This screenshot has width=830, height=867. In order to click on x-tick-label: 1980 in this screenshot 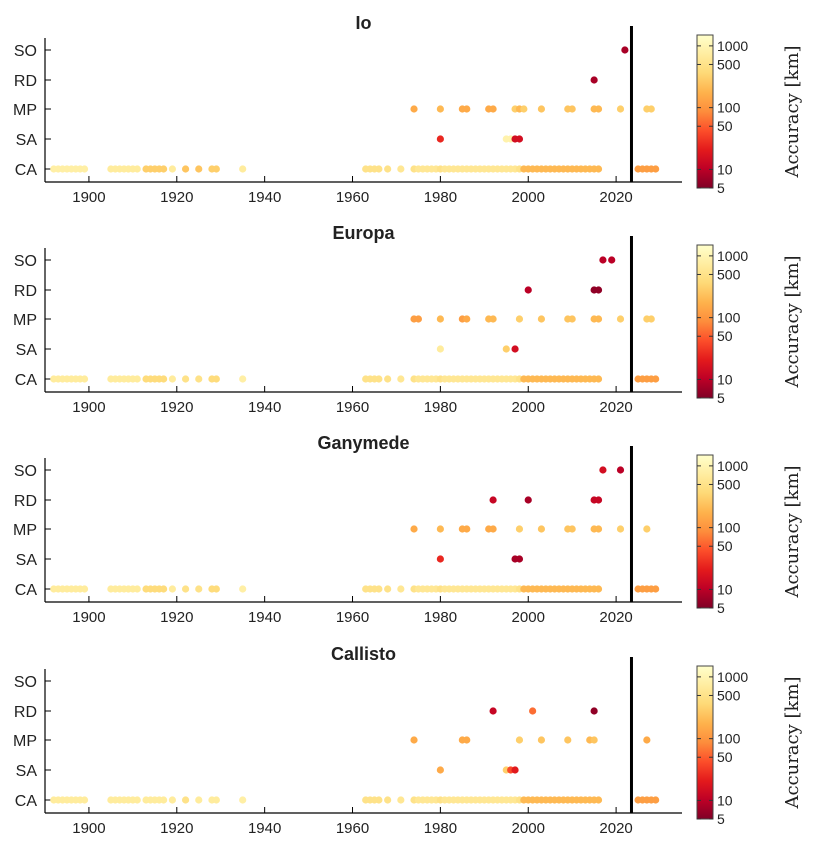, I will do `click(440, 407)`.